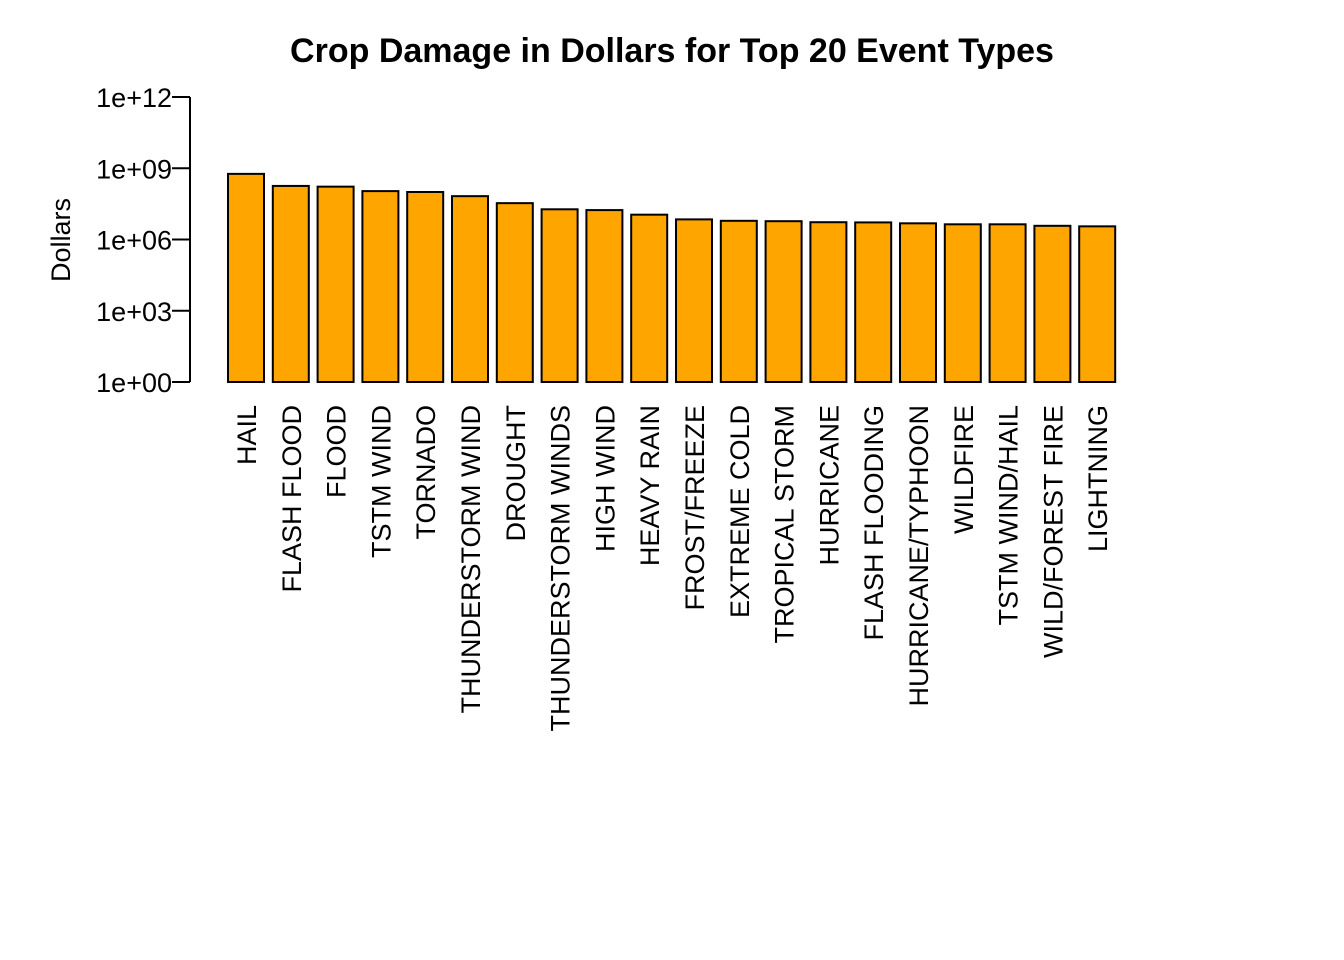  Describe the element at coordinates (829, 485) in the screenshot. I see `x-category-label: HURRICANE` at that location.